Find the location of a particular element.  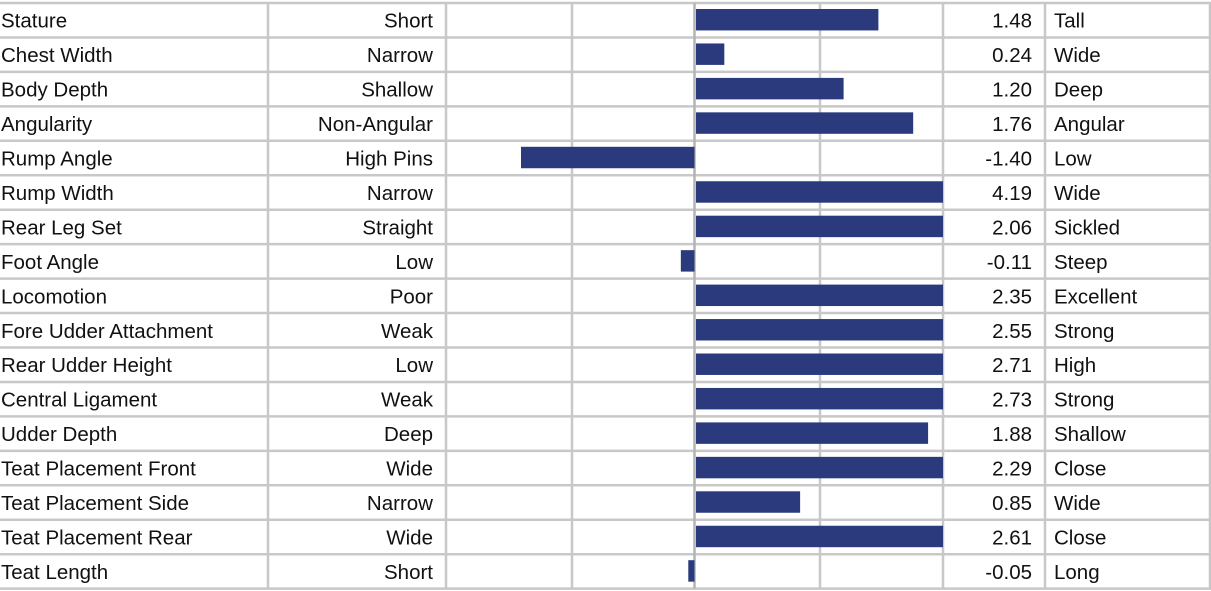

value-label: 2.35 is located at coordinates (1012, 296).